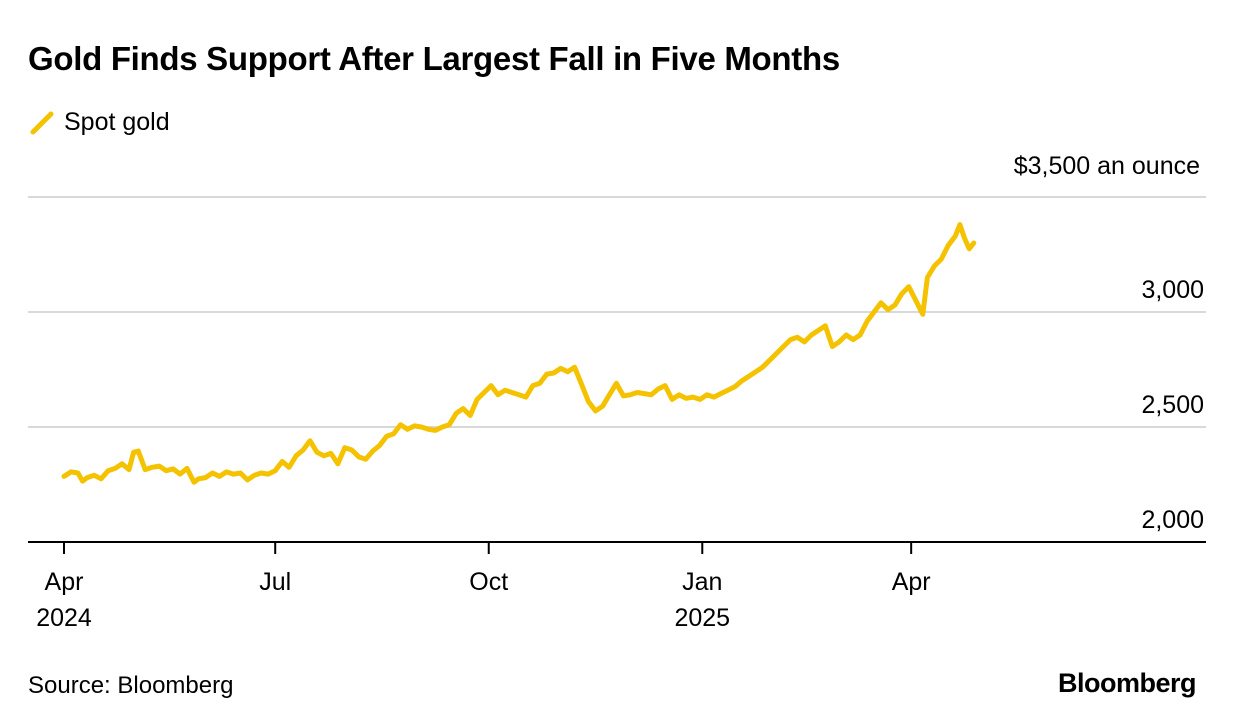  What do you see at coordinates (1172, 520) in the screenshot?
I see `y-tick-label: 2,000` at bounding box center [1172, 520].